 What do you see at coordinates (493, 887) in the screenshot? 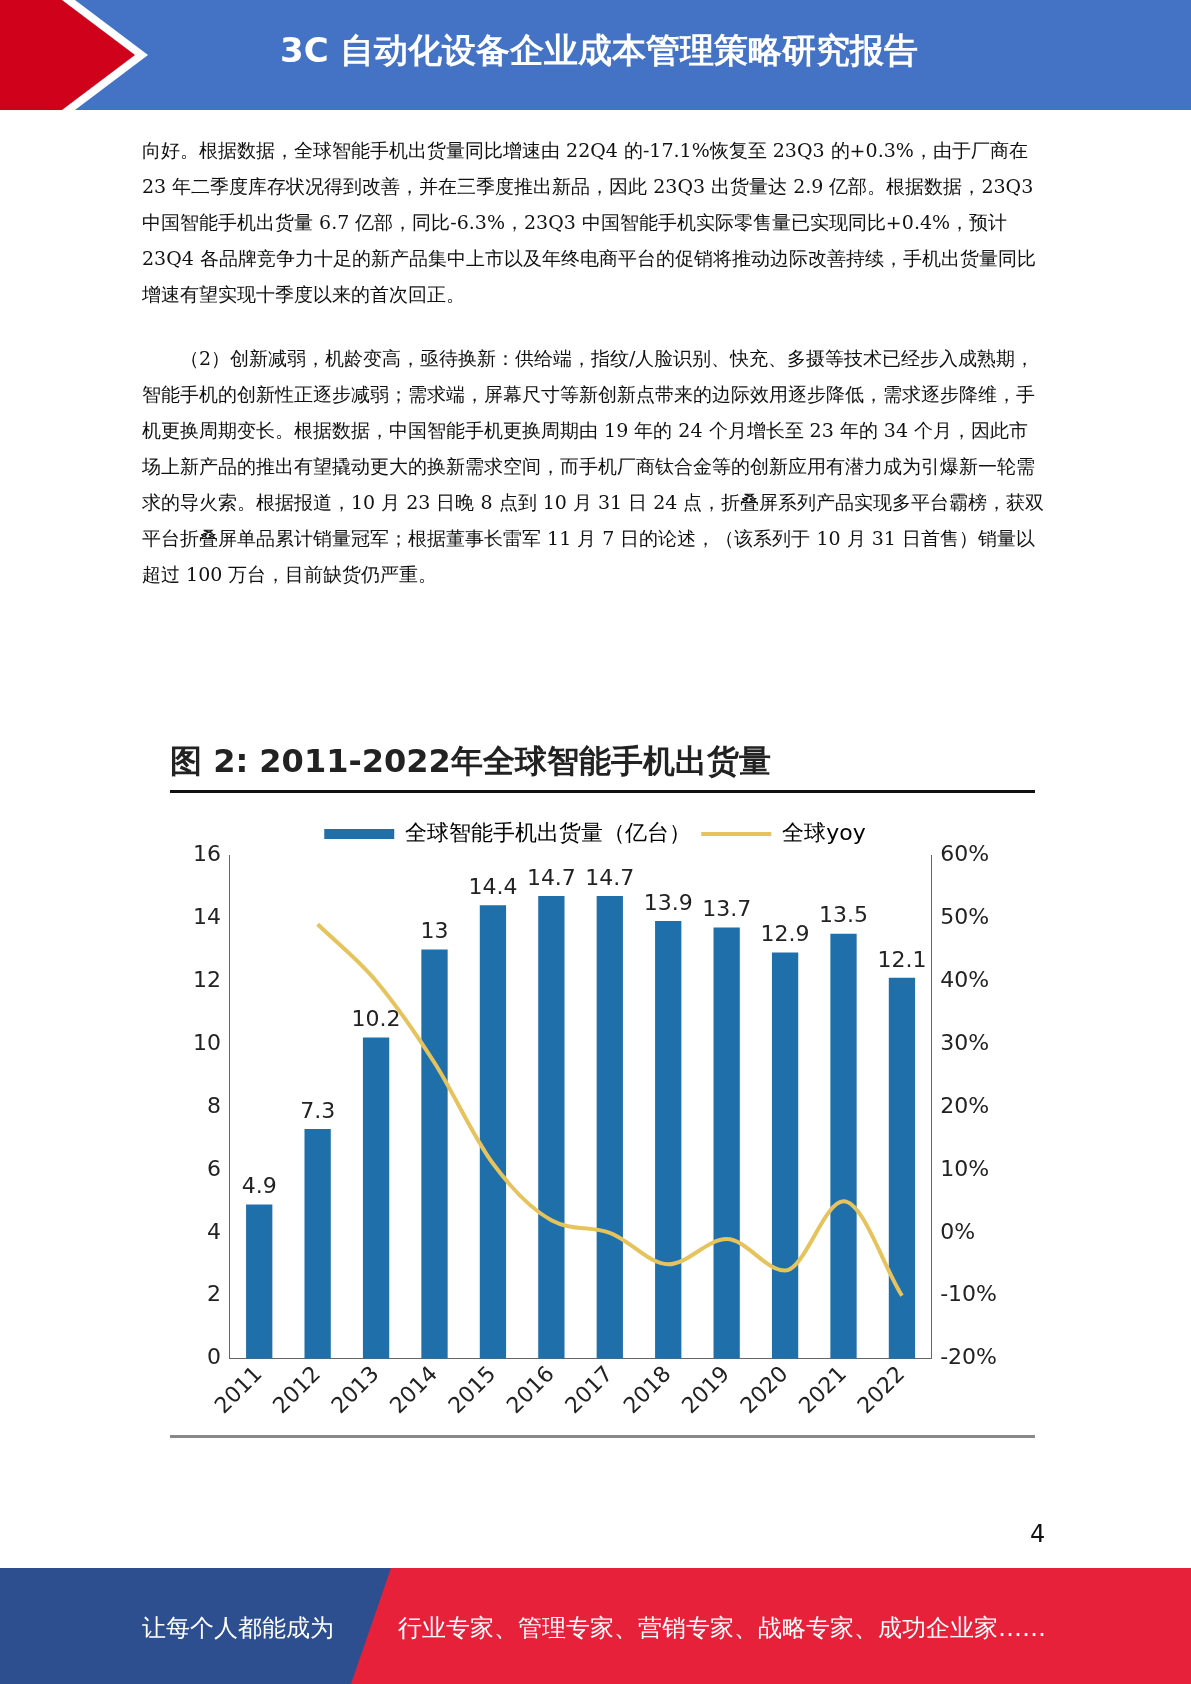
I see `data-label: 14.4` at bounding box center [493, 887].